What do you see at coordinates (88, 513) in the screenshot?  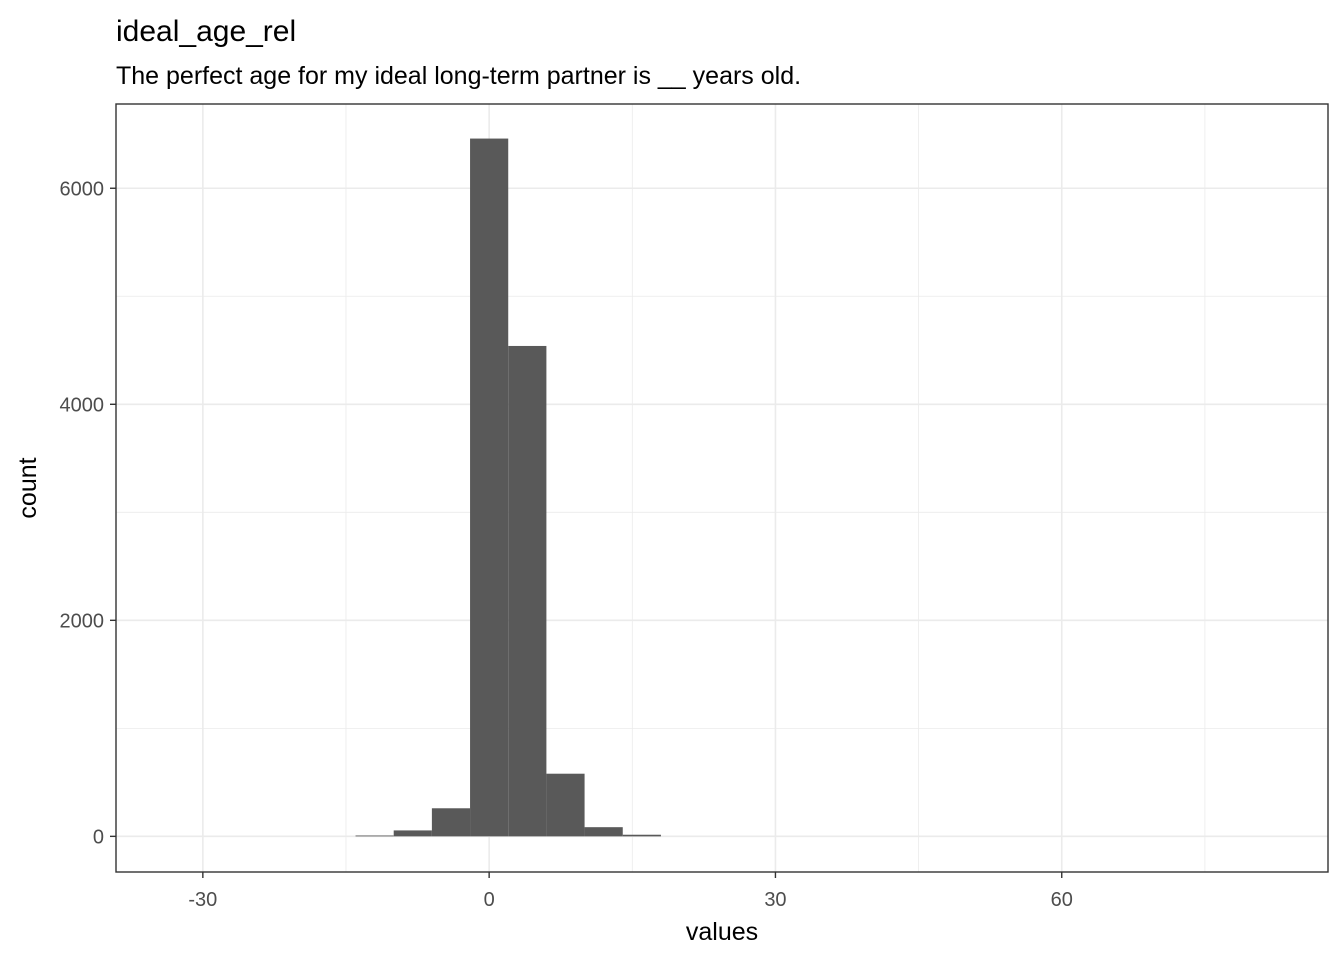 I see `y-axis: 0 2000 4000 6000` at bounding box center [88, 513].